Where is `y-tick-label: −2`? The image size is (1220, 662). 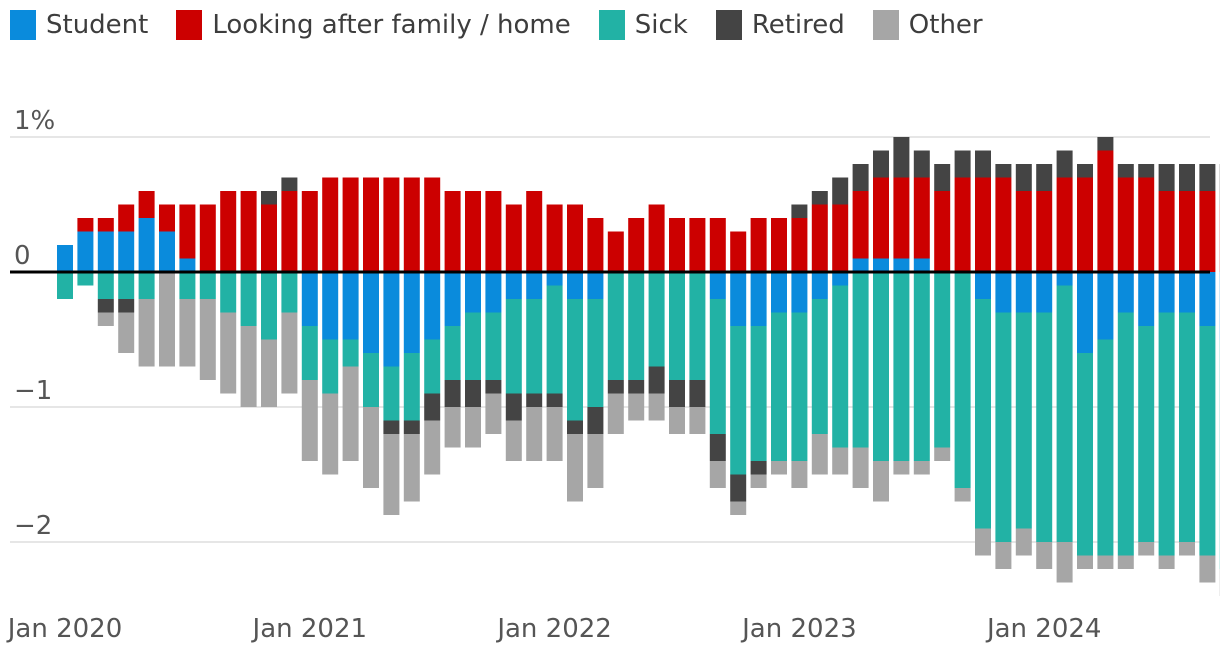 y-tick-label: −2 is located at coordinates (33, 526).